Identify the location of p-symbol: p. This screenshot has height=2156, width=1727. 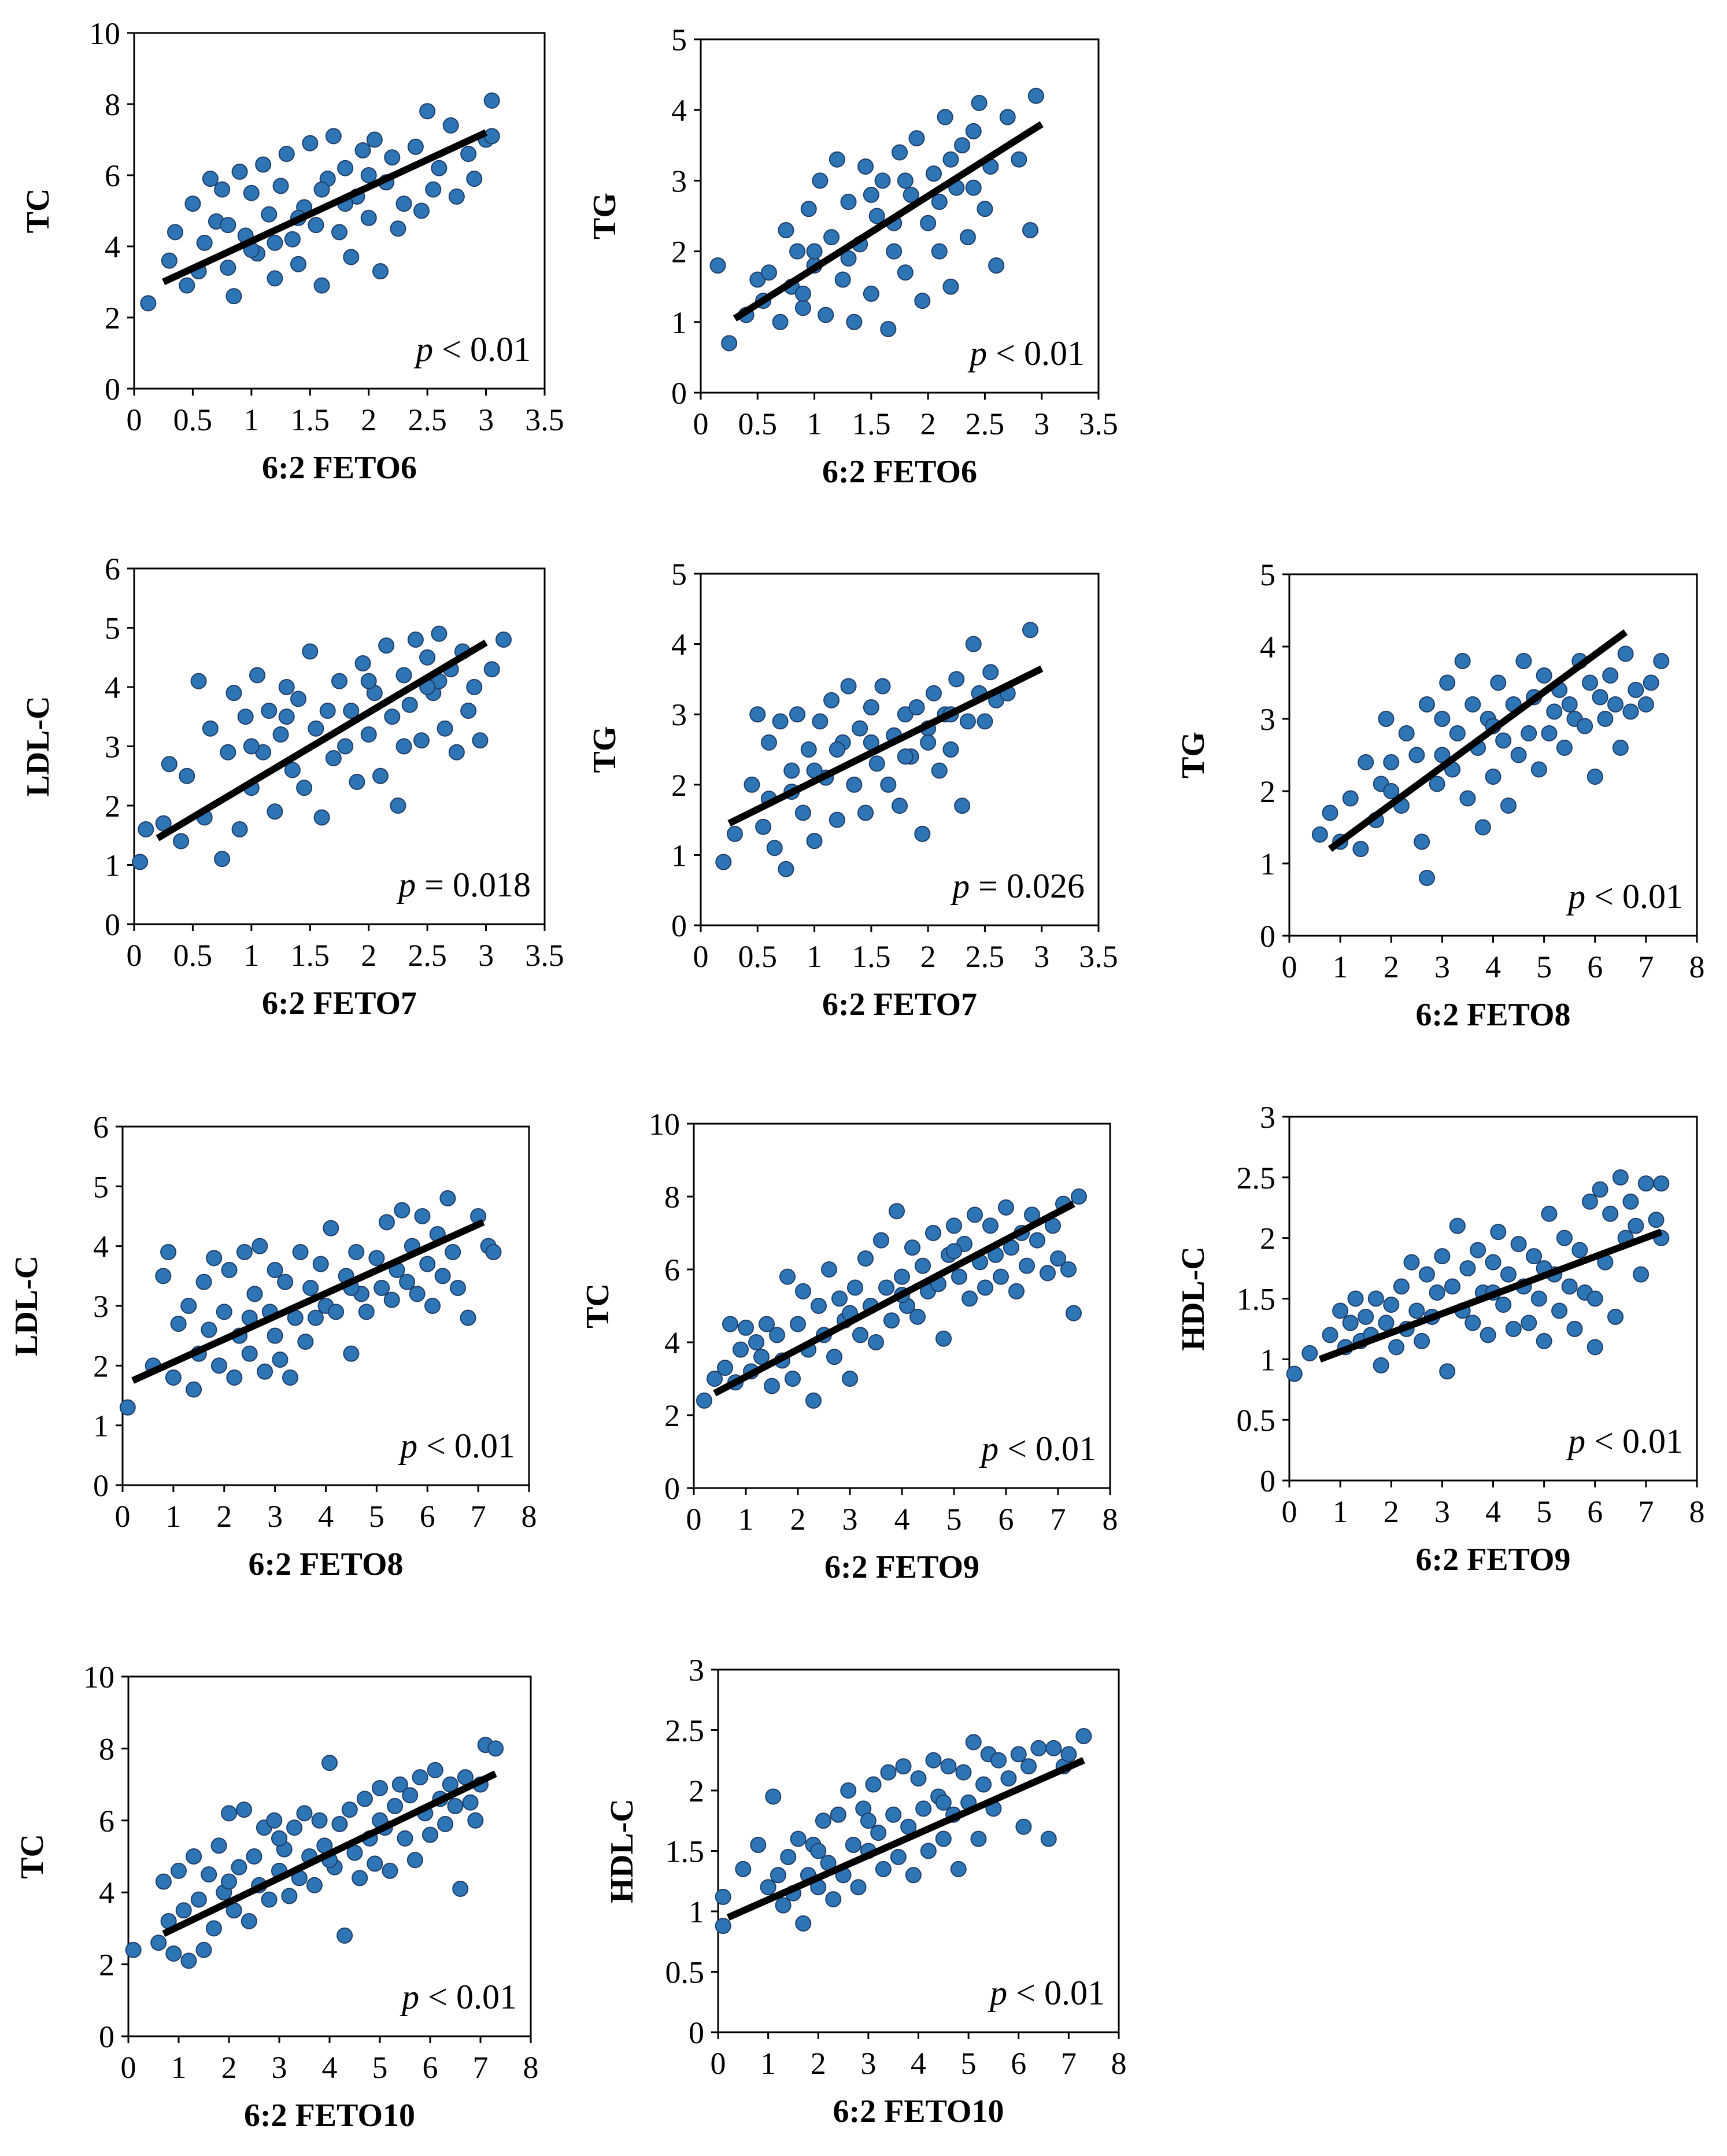
(1575, 1441).